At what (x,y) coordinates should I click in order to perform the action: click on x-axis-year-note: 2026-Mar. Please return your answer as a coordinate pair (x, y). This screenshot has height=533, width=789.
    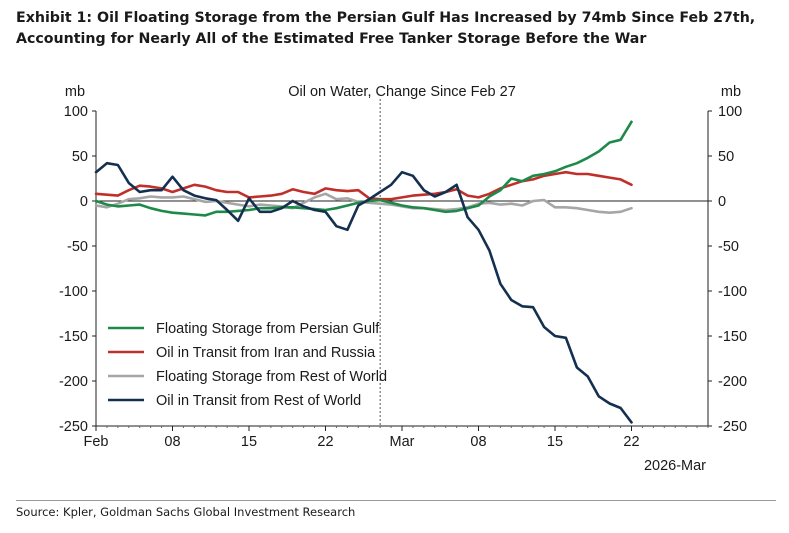
    Looking at the image, I should click on (675, 466).